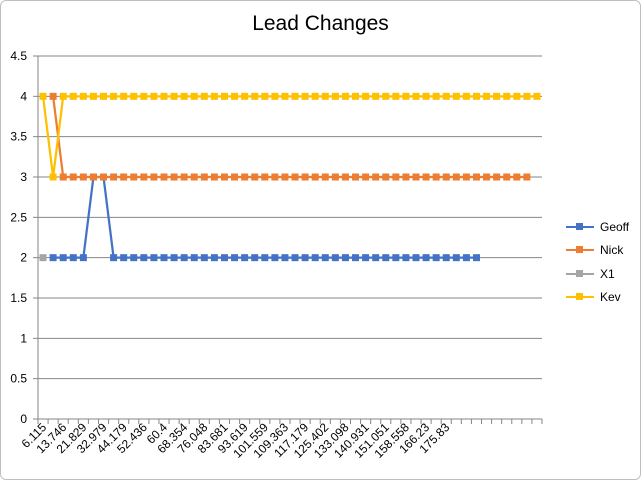 Image resolution: width=641 pixels, height=480 pixels. Describe the element at coordinates (612, 250) in the screenshot. I see `legend-label: Nick` at that location.